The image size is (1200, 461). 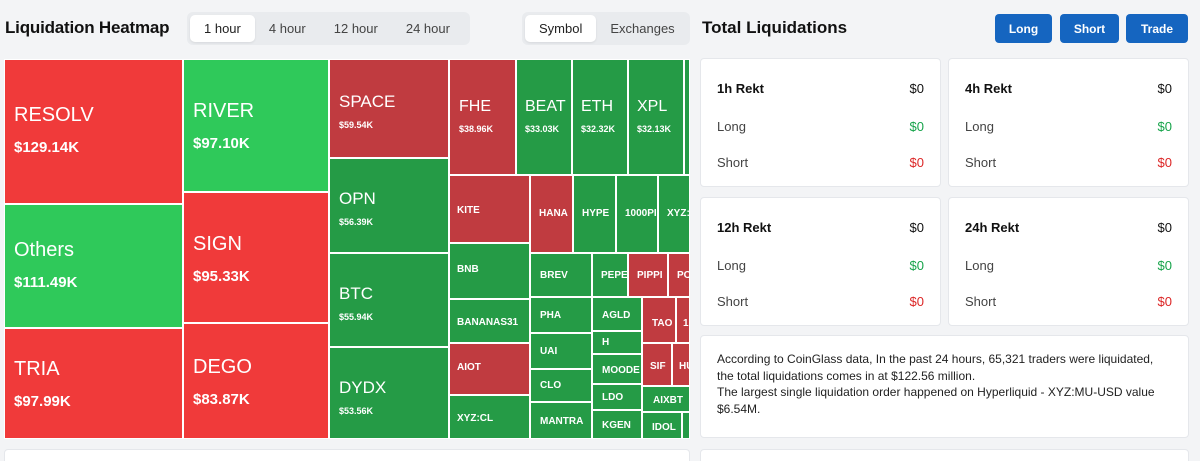 I want to click on treemap-tile-btc: BTC $55.94K, so click(x=389, y=300).